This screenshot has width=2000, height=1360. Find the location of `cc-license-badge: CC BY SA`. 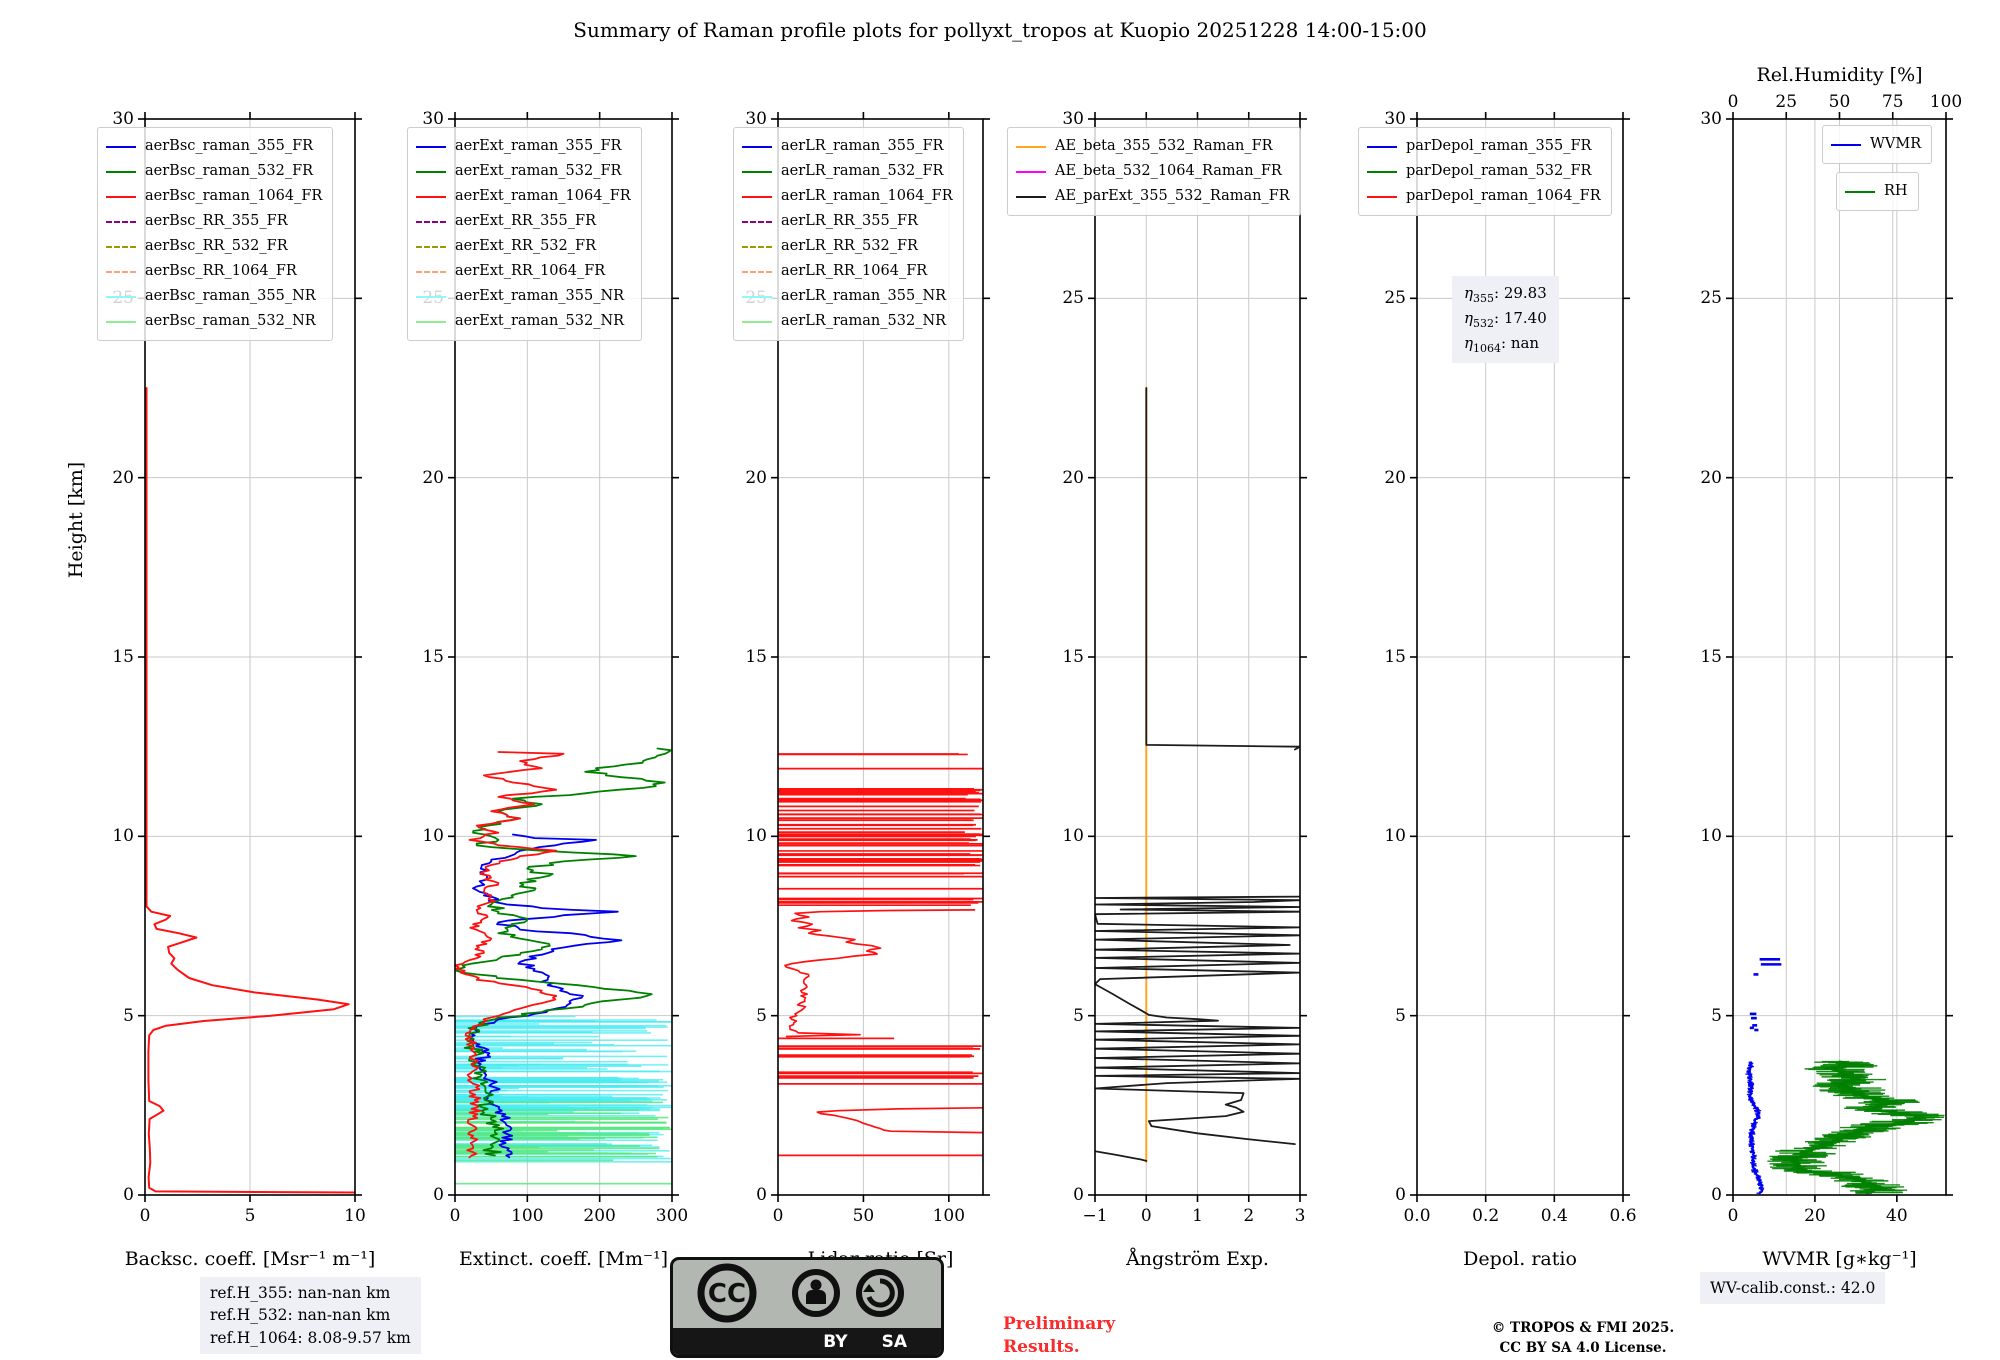

cc-license-badge: CC BY SA is located at coordinates (807, 1307).